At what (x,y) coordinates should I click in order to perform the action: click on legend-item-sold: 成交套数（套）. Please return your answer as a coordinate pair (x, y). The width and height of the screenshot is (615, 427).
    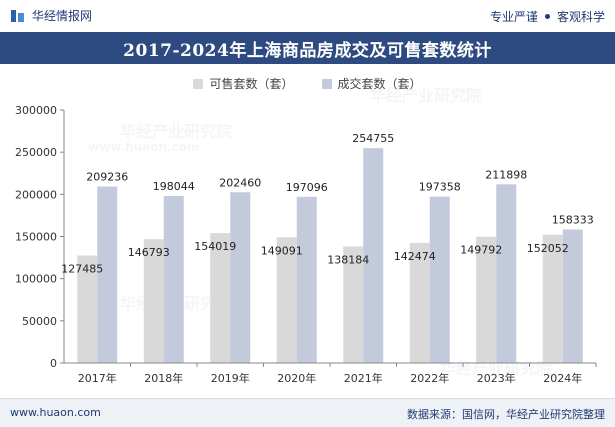
    Looking at the image, I should click on (371, 83).